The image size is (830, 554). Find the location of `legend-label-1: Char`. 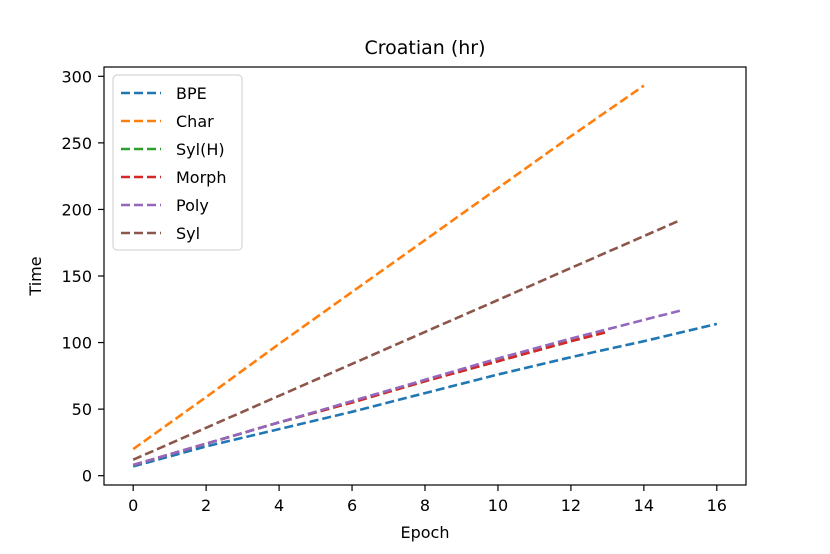

legend-label-1: Char is located at coordinates (195, 121).